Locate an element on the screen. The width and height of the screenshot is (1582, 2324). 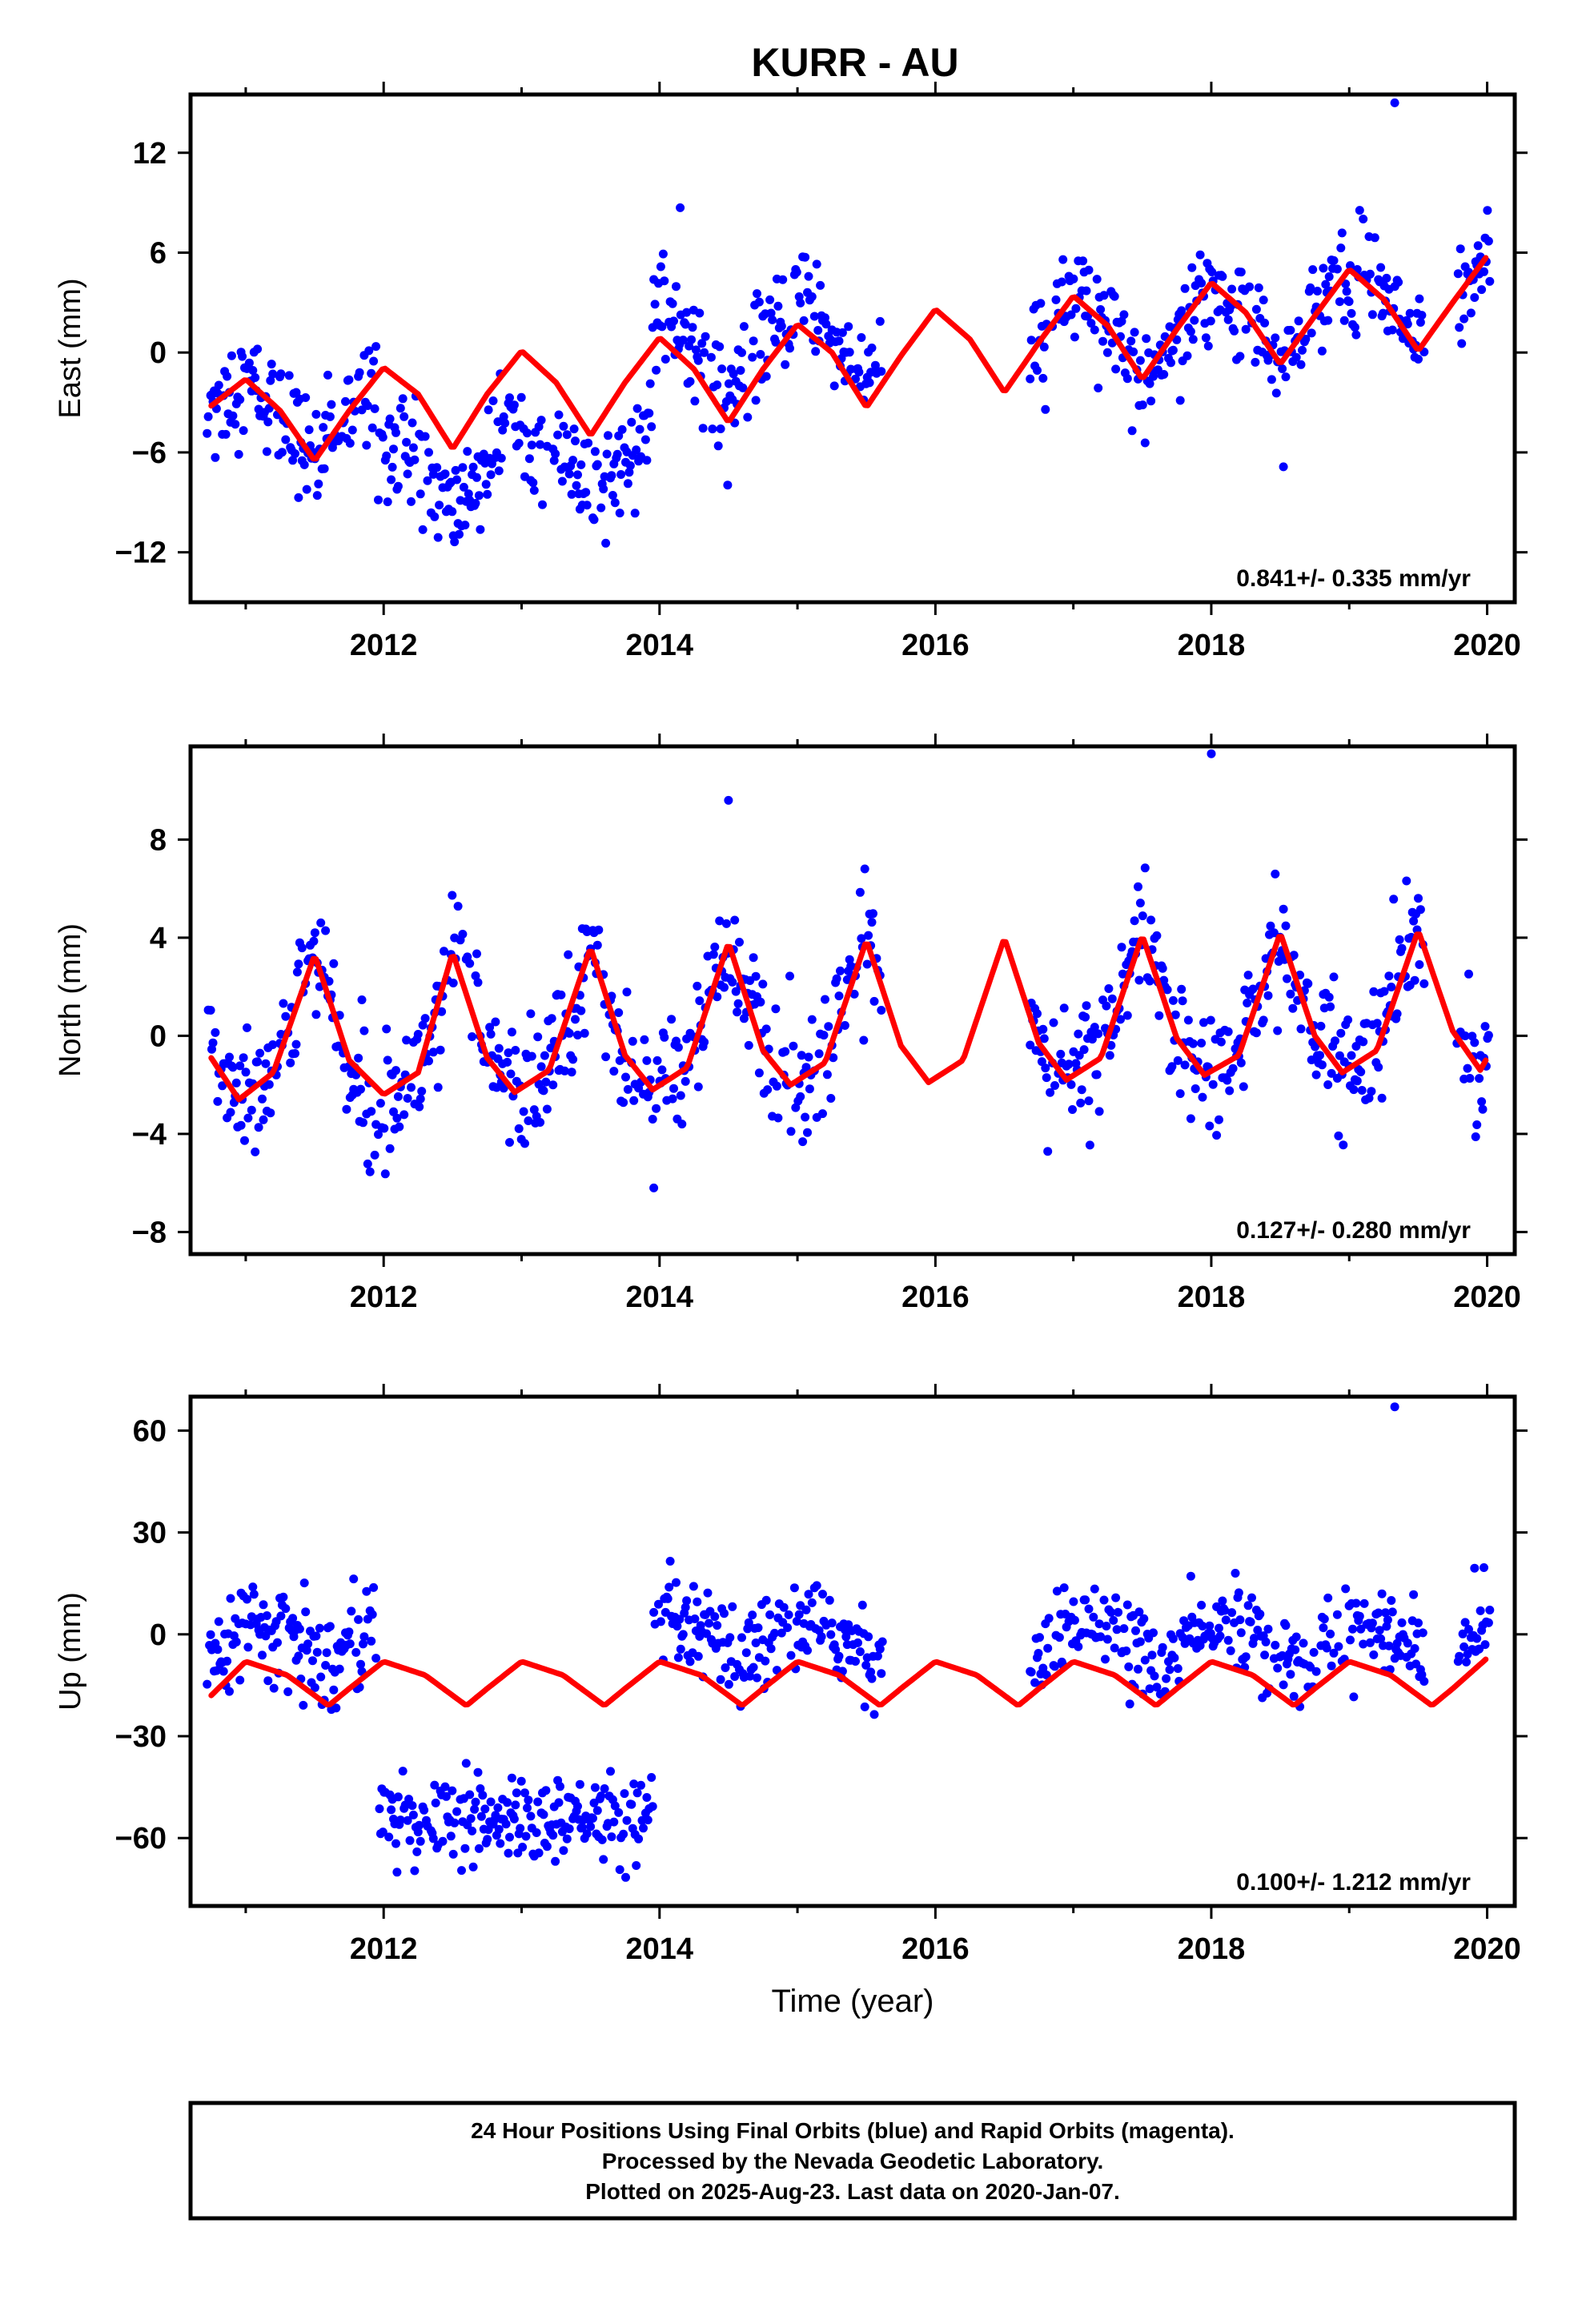
rate-label: 0.127+/- 0.280 mm/yr is located at coordinates (1354, 1230).